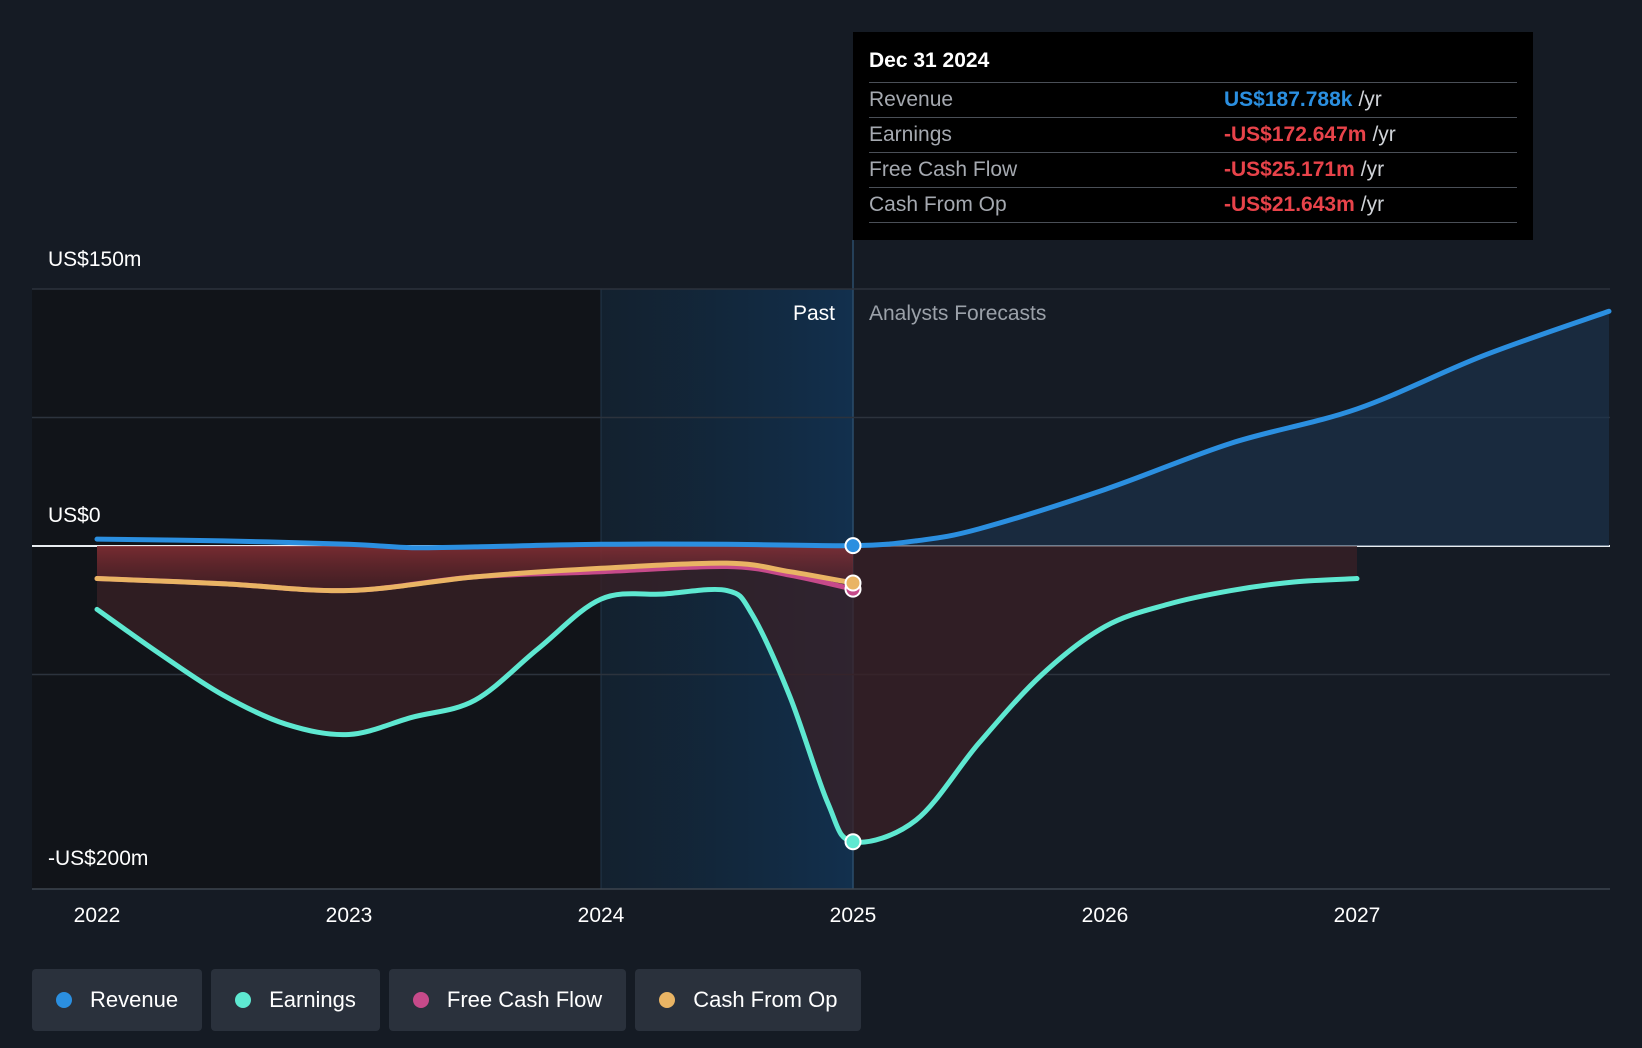  What do you see at coordinates (1193, 205) in the screenshot?
I see `tooltip-row: Cash From Op -US$21.643m/yr` at bounding box center [1193, 205].